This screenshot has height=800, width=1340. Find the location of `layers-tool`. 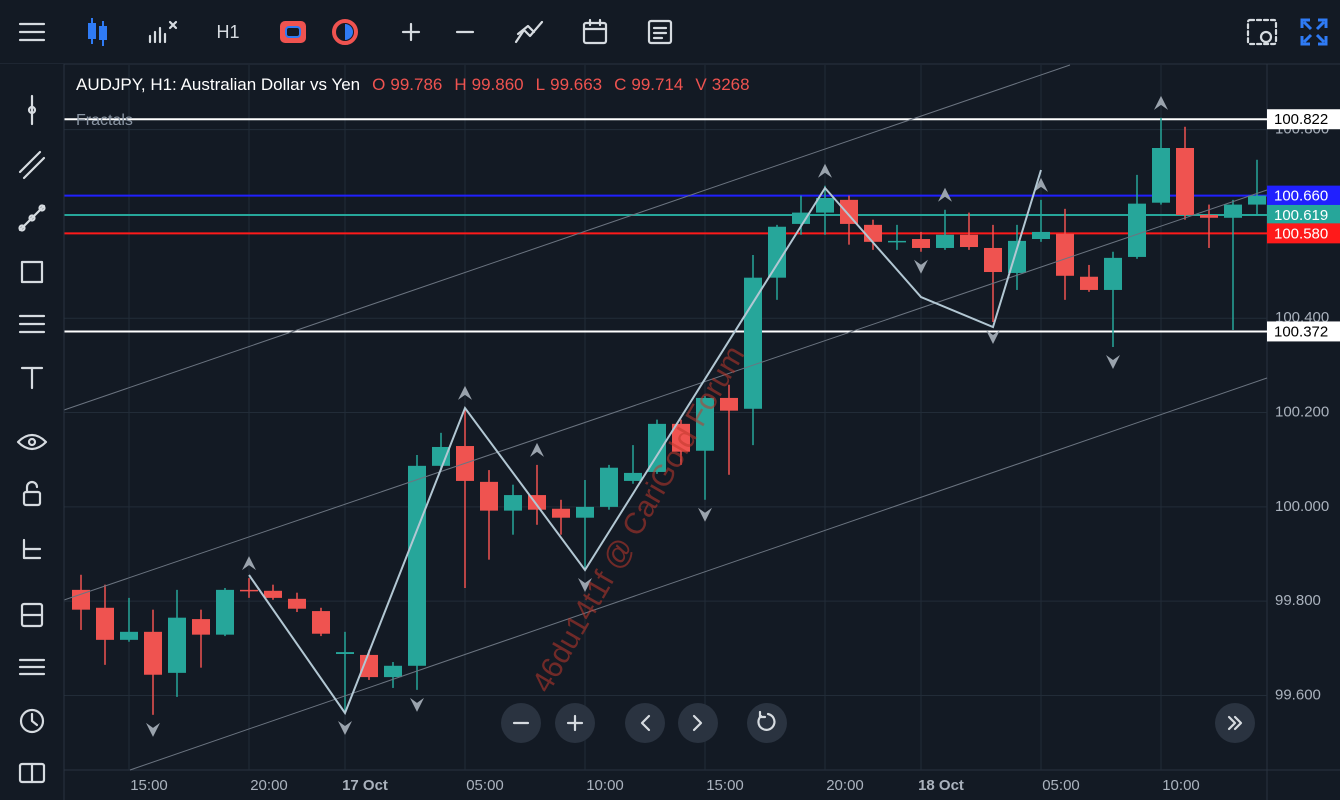

layers-tool is located at coordinates (32, 615).